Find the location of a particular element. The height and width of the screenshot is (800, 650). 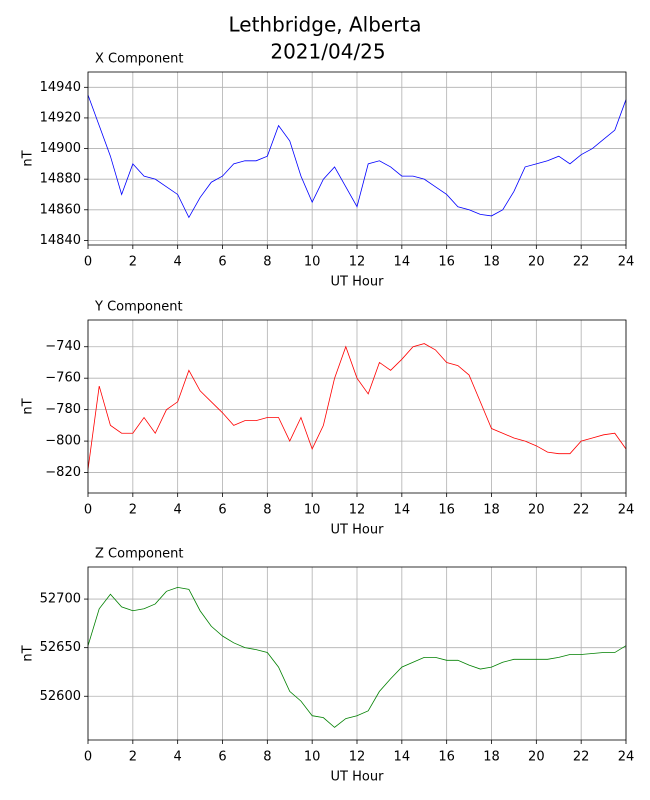

y-tick-label: 14840 is located at coordinates (60, 240).